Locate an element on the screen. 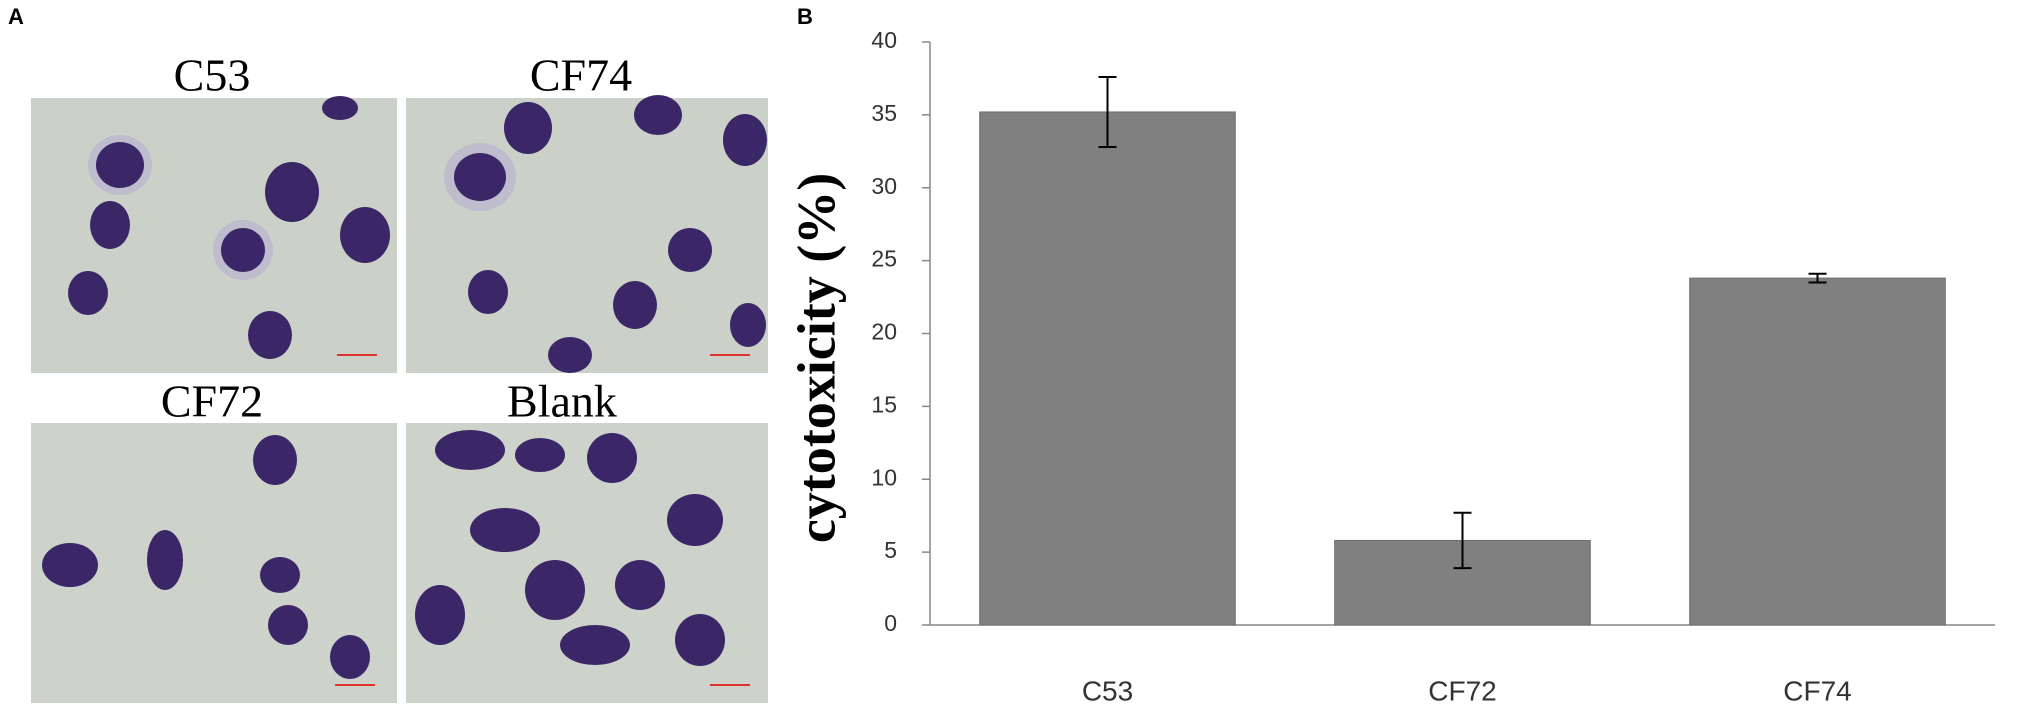 The image size is (2039, 713). y-tick-label: 35 is located at coordinates (884, 113).